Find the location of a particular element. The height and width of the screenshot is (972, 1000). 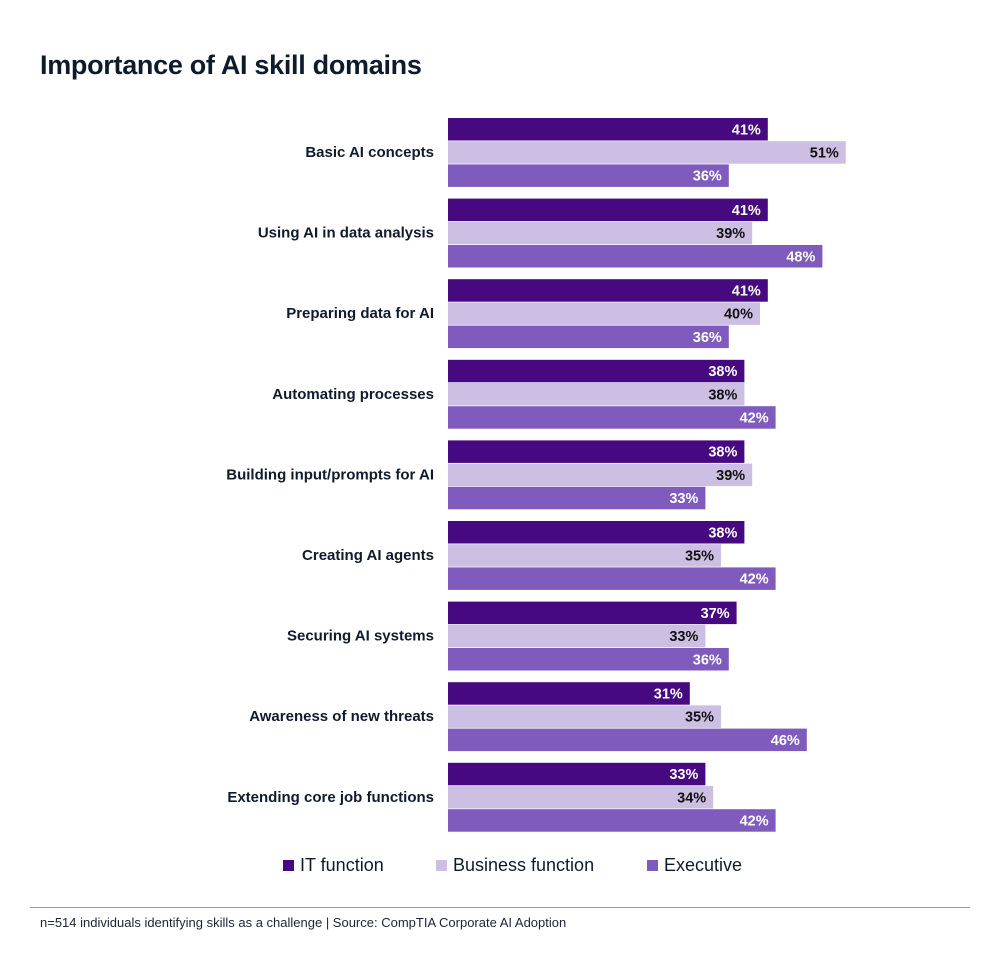

category-label: Securing AI systems is located at coordinates (360, 636).